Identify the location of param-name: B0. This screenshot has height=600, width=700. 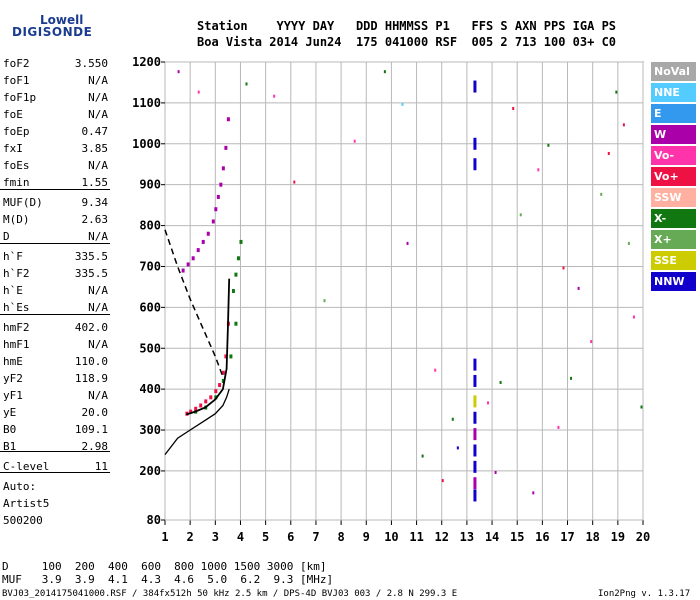
(10, 429).